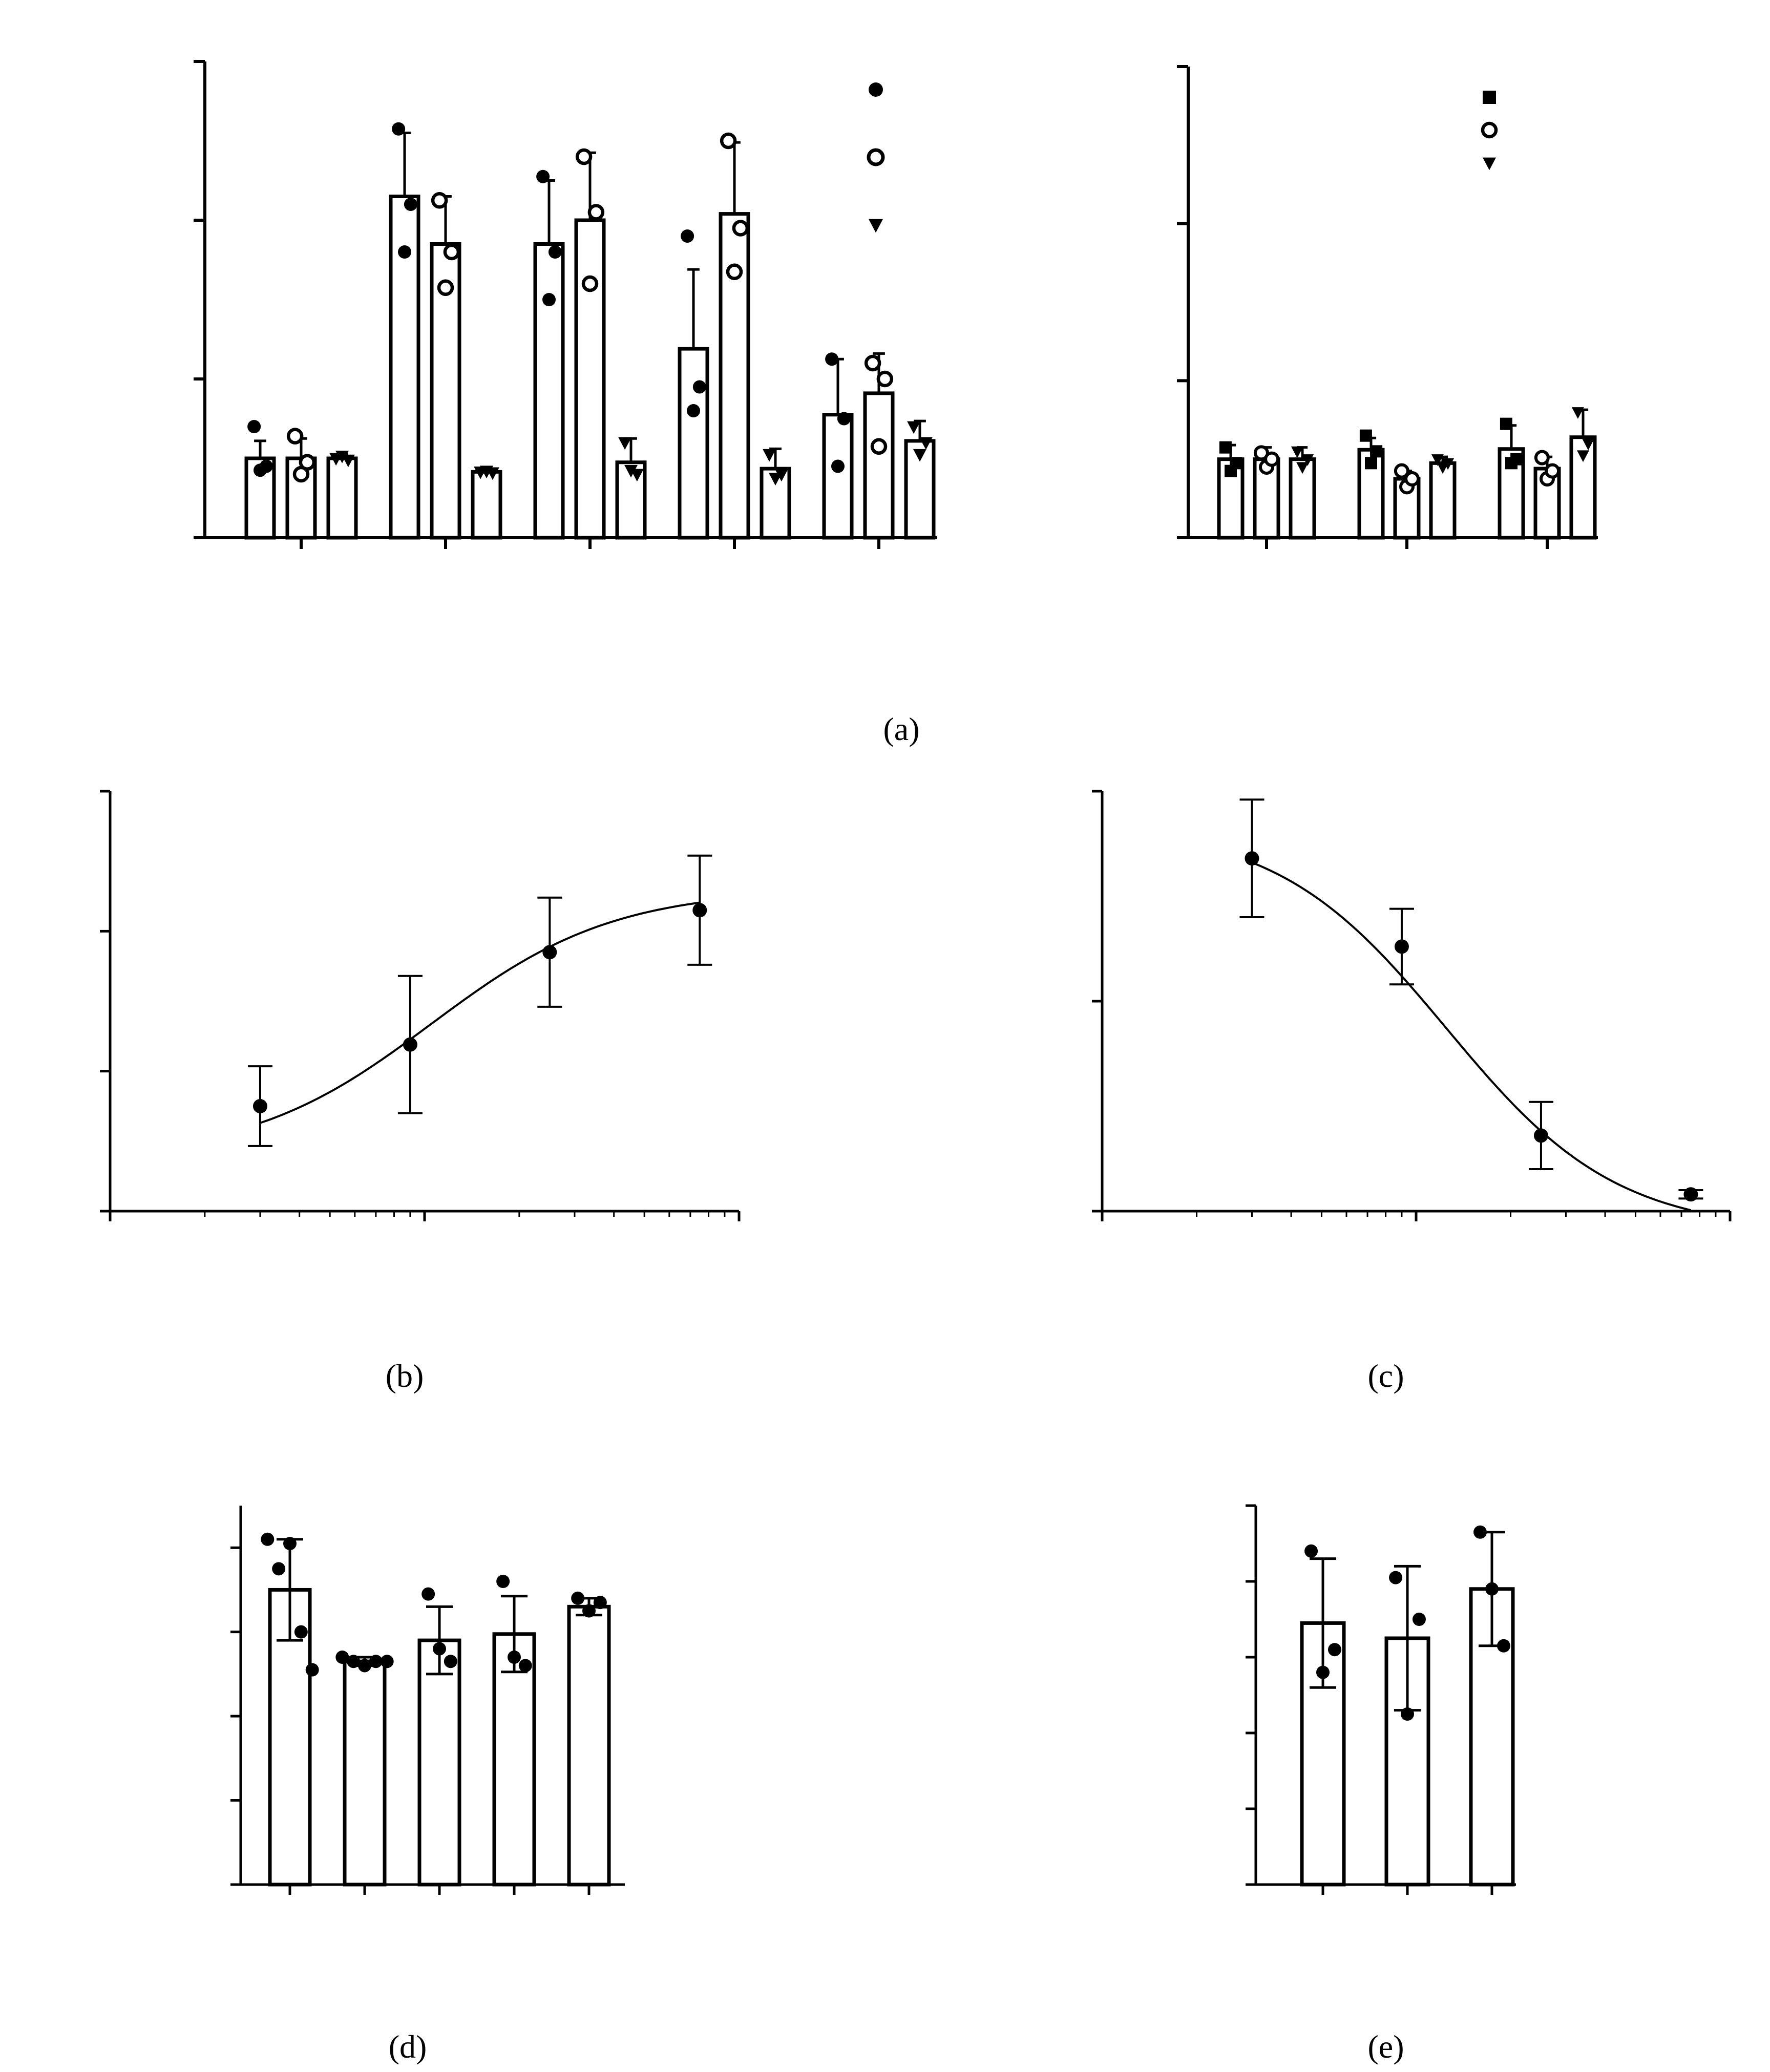  What do you see at coordinates (1386, 2046) in the screenshot?
I see `panel-label-e: (e)` at bounding box center [1386, 2046].